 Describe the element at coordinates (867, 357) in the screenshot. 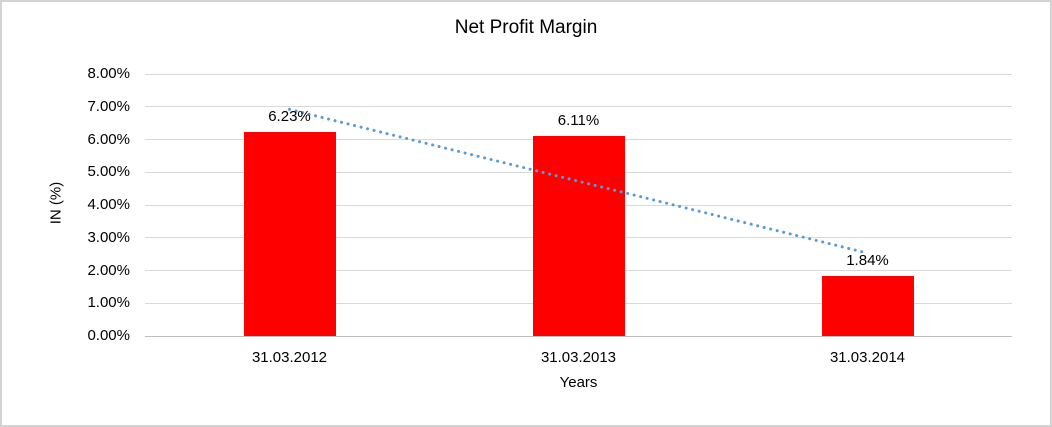

I see `x-tick-label: 31.03.2014` at that location.